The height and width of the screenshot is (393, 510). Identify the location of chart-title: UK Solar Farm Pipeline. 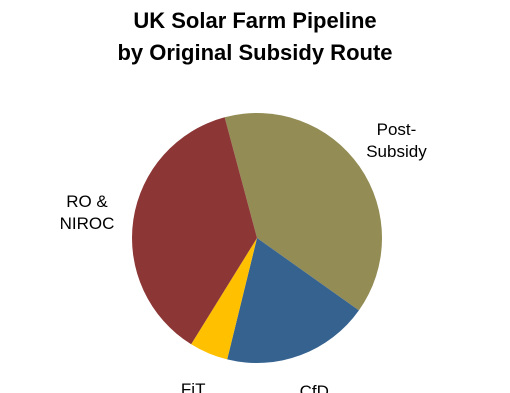
(255, 20).